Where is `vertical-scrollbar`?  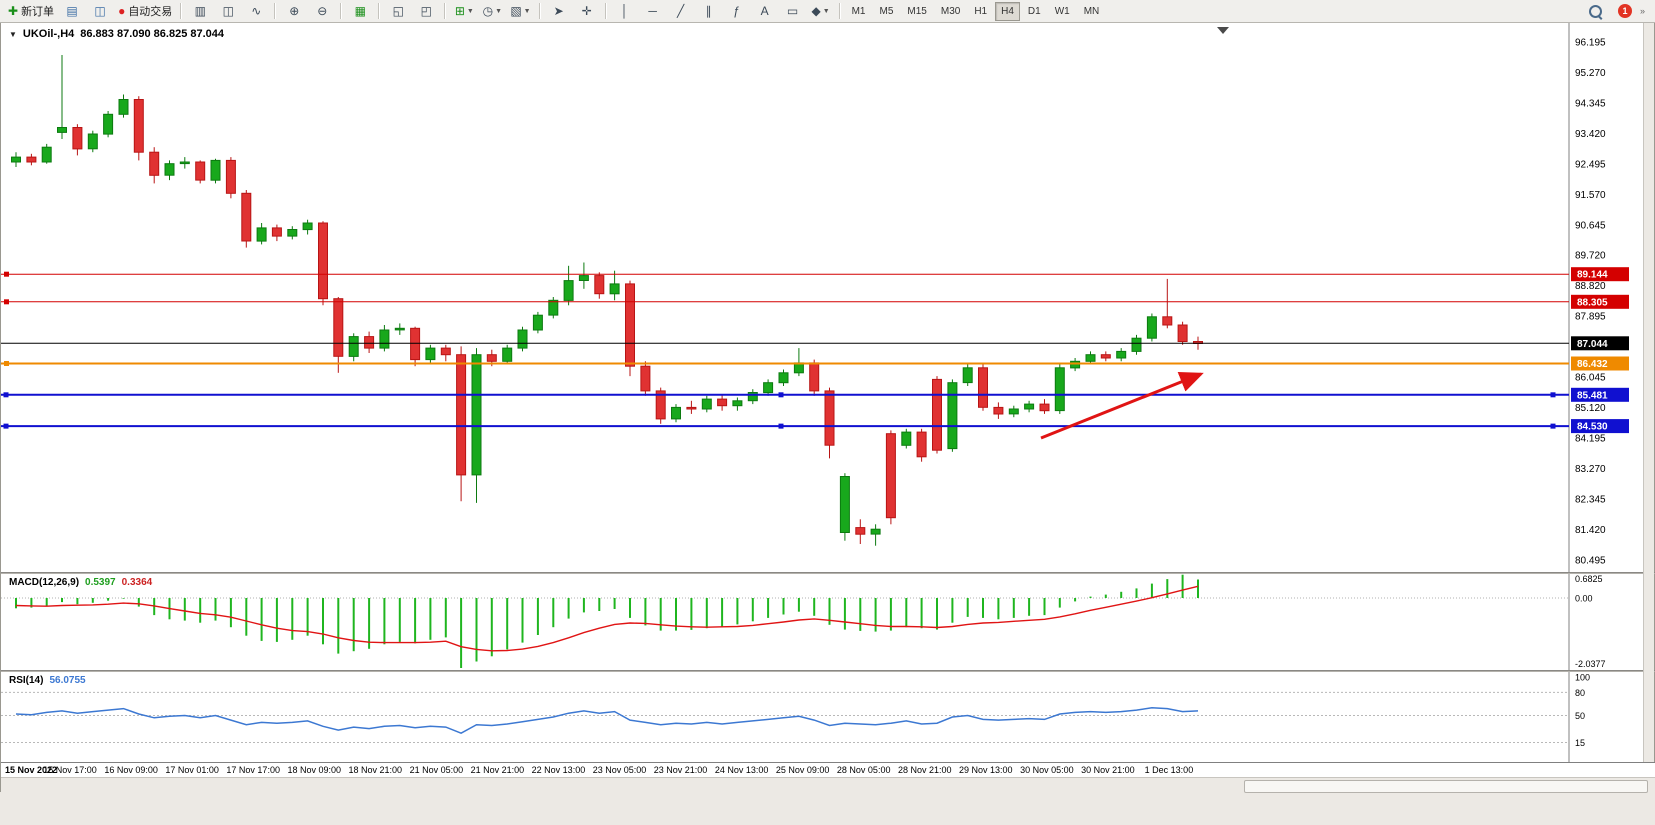
vertical-scrollbar is located at coordinates (1648, 392).